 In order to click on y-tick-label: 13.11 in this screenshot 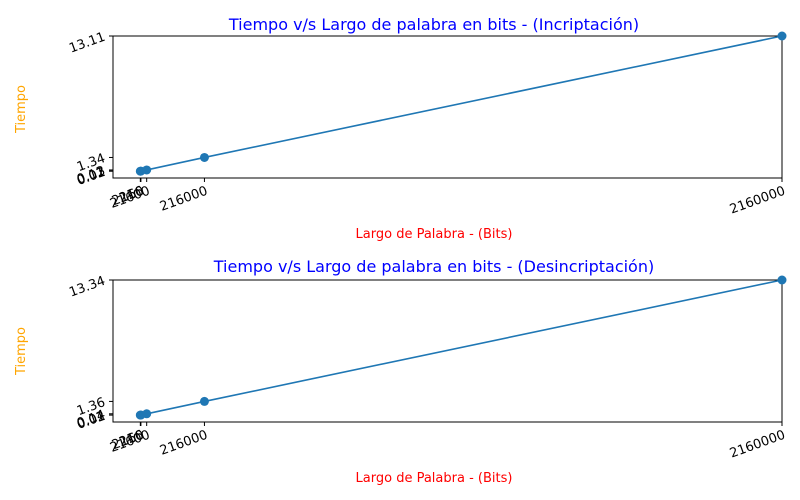, I will do `click(87, 43)`.